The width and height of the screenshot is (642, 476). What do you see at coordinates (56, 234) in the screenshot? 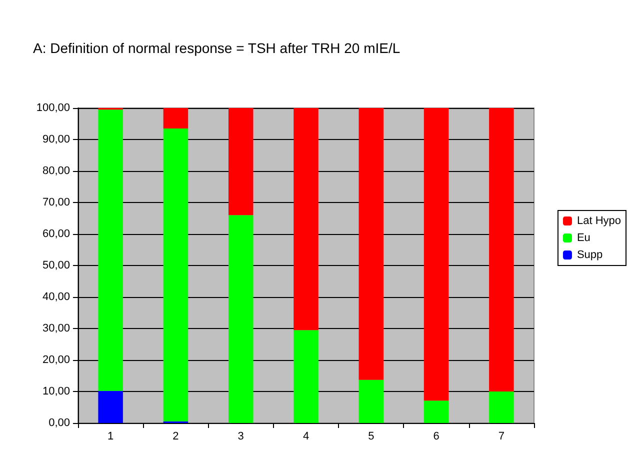
I see `y-tick-label: 60,00` at bounding box center [56, 234].